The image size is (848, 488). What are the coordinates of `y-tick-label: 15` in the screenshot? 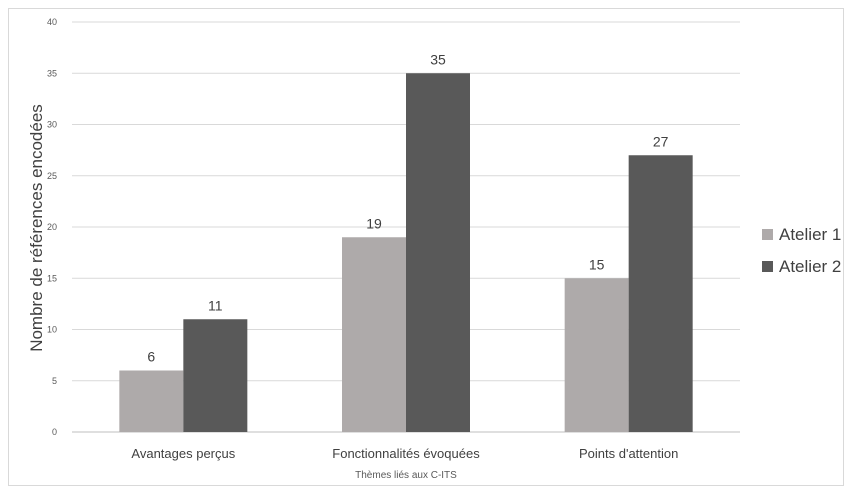 It's located at (52, 278).